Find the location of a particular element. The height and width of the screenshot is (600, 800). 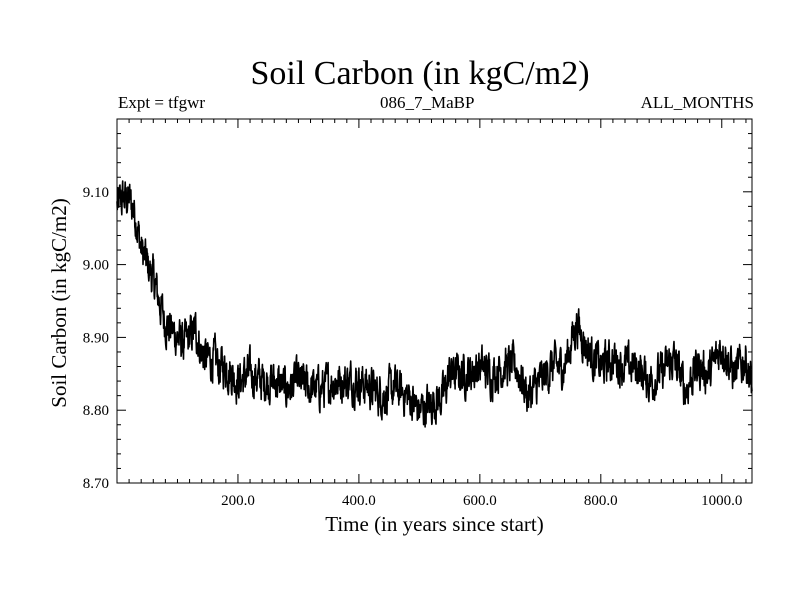

y-tick-label: 9.00 is located at coordinates (96, 266).